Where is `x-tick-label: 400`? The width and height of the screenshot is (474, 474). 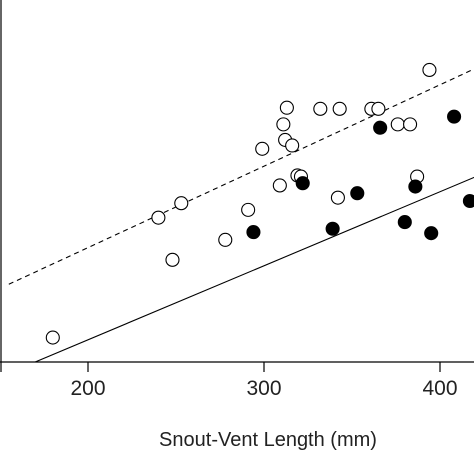
x-tick-label: 400 is located at coordinates (439, 388).